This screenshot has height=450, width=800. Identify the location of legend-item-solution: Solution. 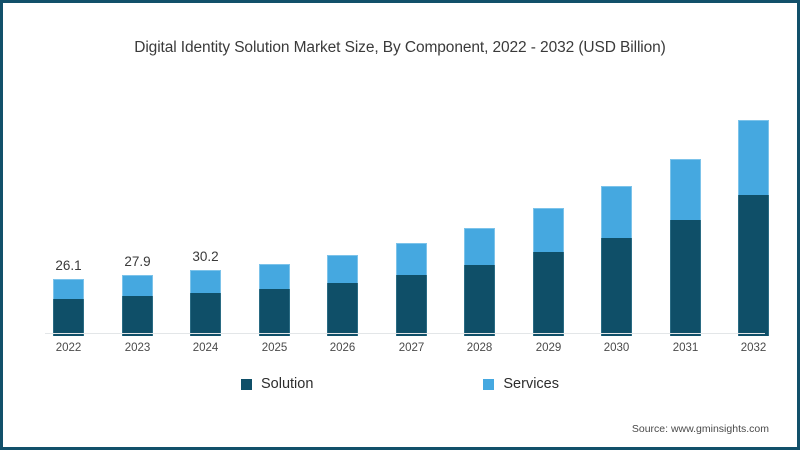
(277, 384).